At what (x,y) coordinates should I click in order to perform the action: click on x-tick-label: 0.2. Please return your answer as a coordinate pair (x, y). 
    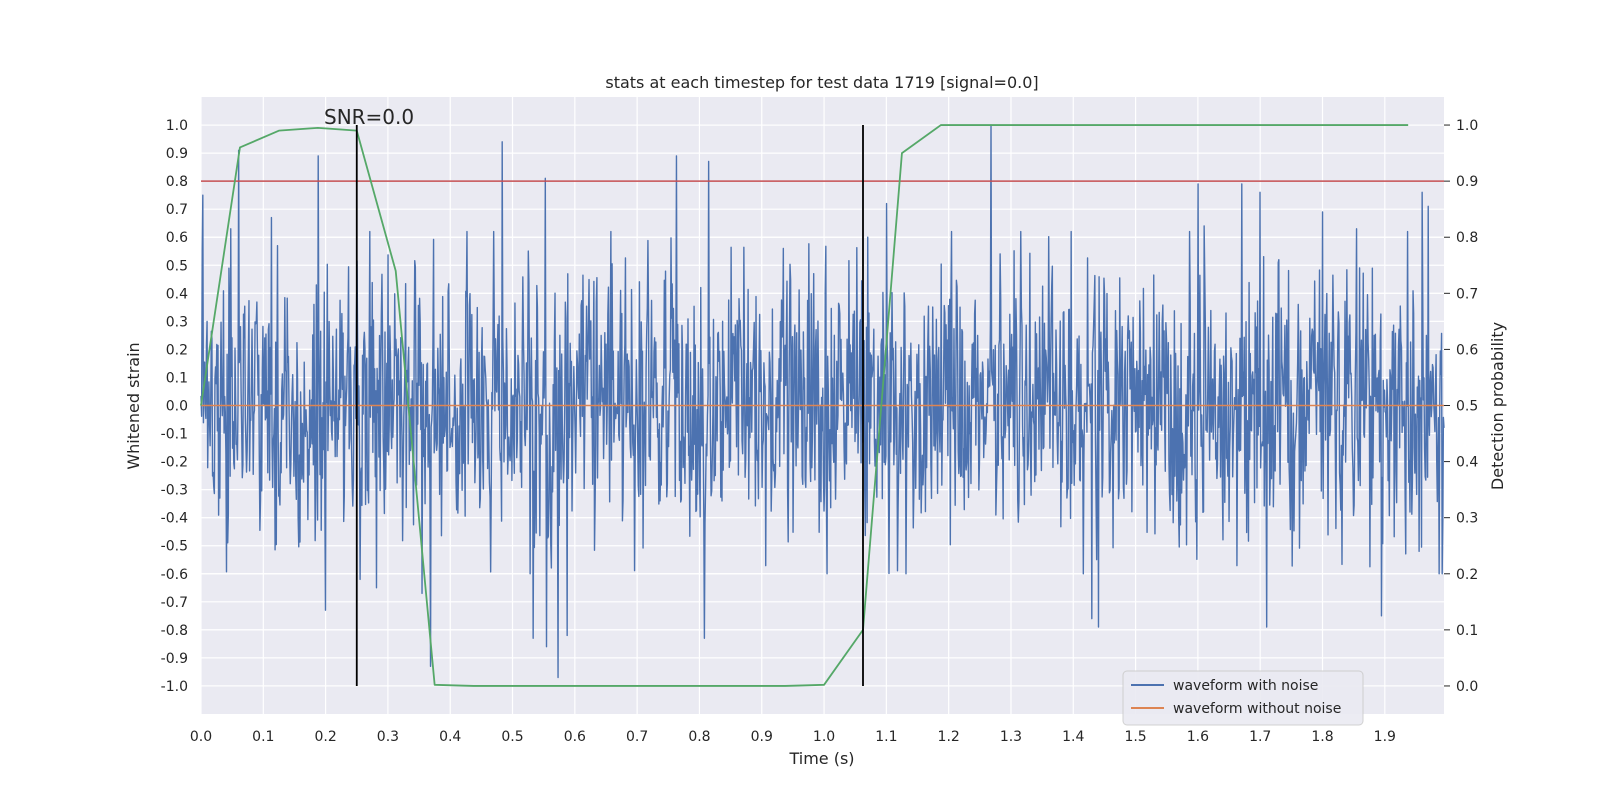
    Looking at the image, I should click on (325, 737).